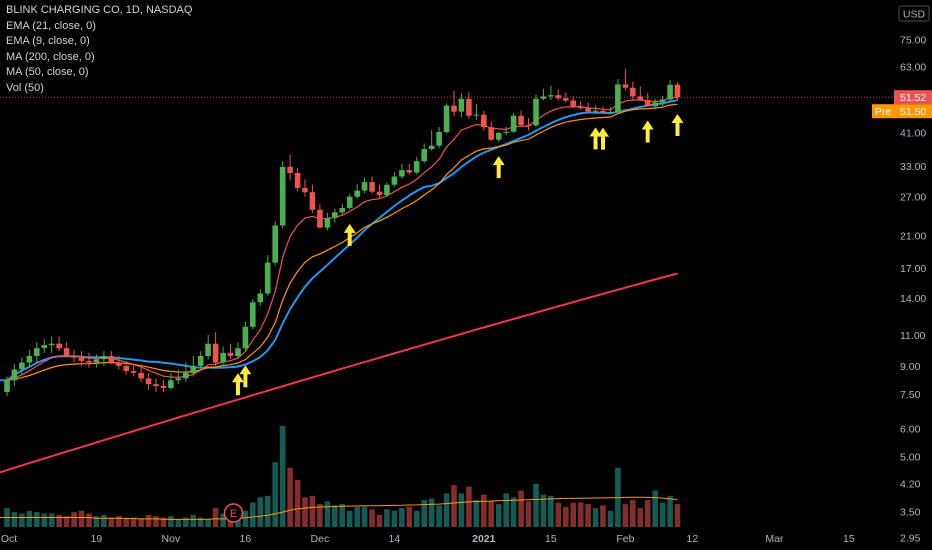 The height and width of the screenshot is (550, 932). Describe the element at coordinates (913, 236) in the screenshot. I see `price-tick-label: 21.00` at that location.